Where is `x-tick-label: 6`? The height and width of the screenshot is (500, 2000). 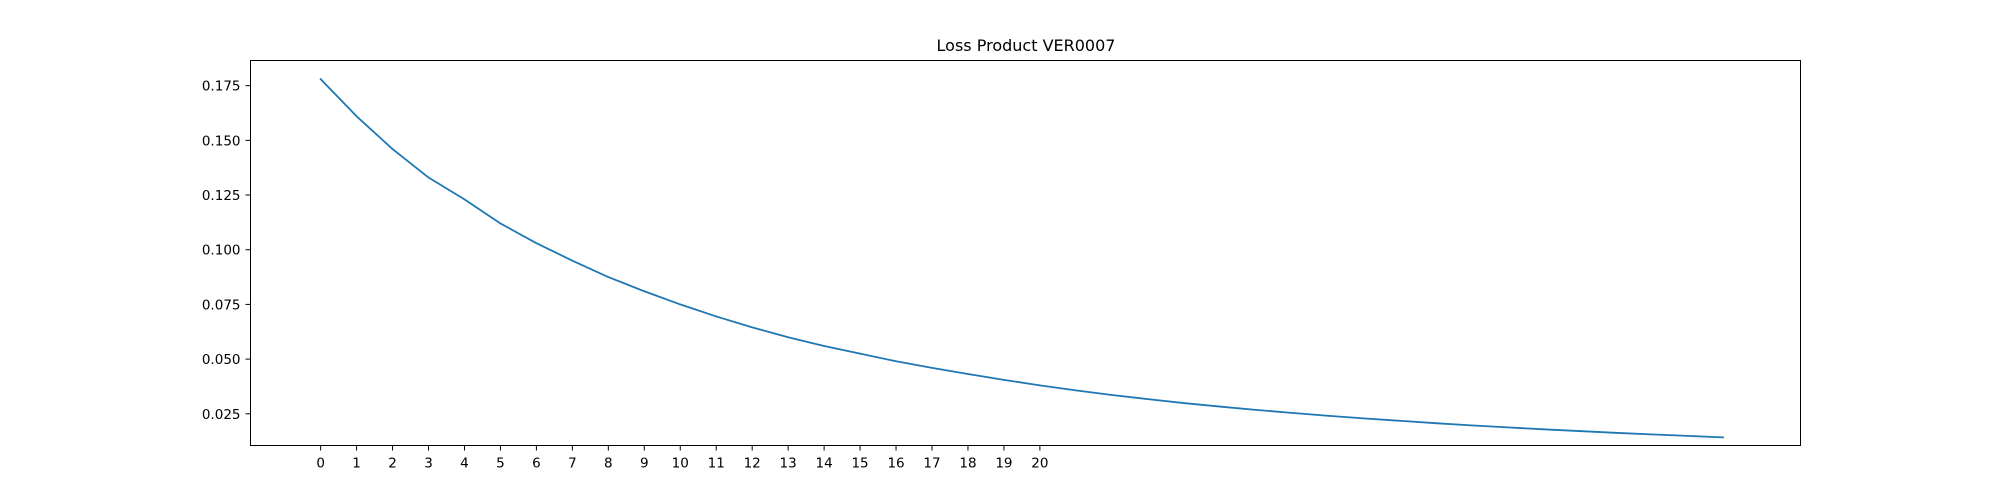
x-tick-label: 6 is located at coordinates (536, 464).